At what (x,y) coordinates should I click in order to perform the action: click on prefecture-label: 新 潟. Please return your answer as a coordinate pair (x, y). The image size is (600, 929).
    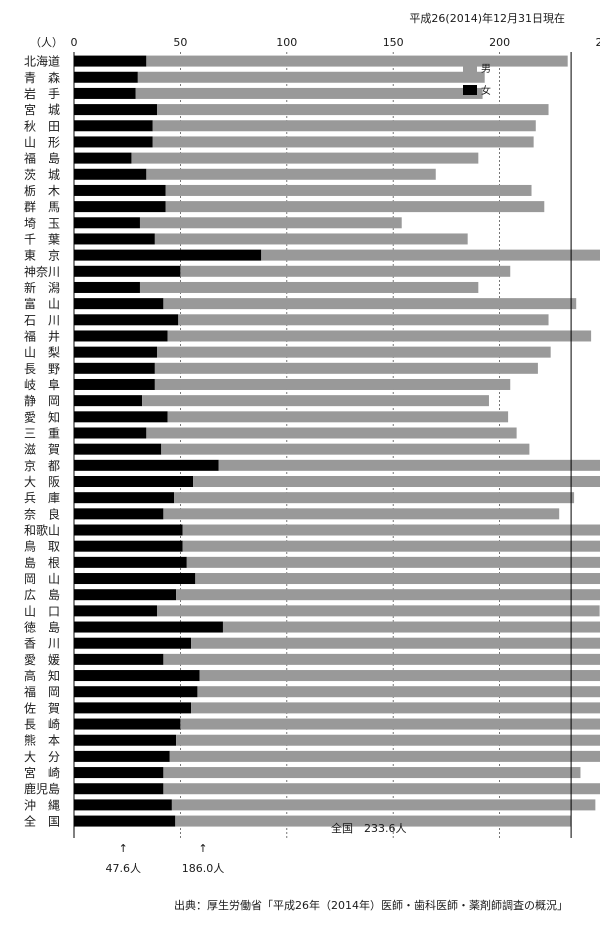
    Looking at the image, I should click on (42, 287).